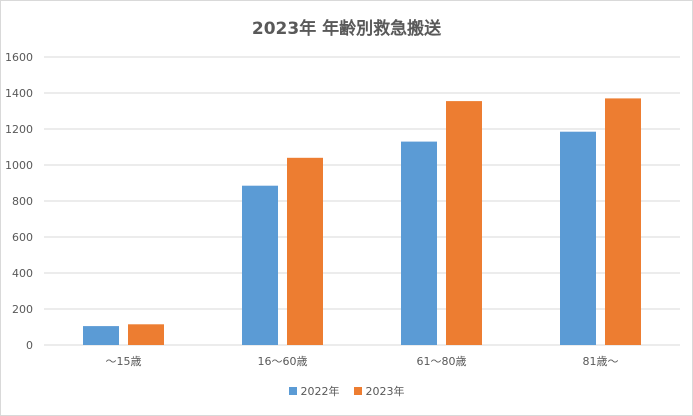 This screenshot has height=416, width=693. Describe the element at coordinates (19, 165) in the screenshot. I see `y-tick-label: 1000` at that location.